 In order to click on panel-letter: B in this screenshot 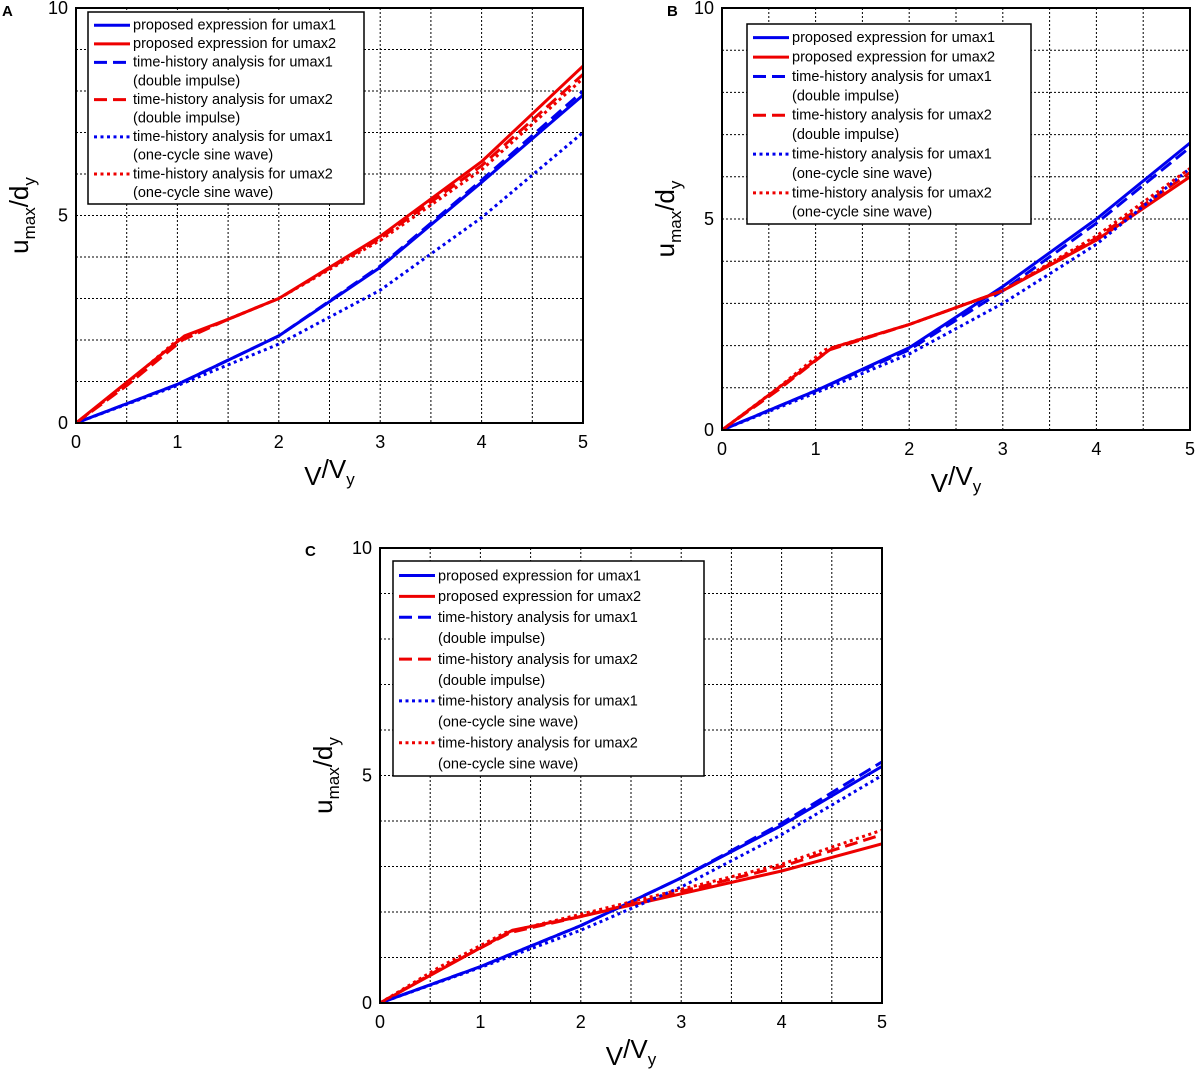, I will do `click(672, 11)`.